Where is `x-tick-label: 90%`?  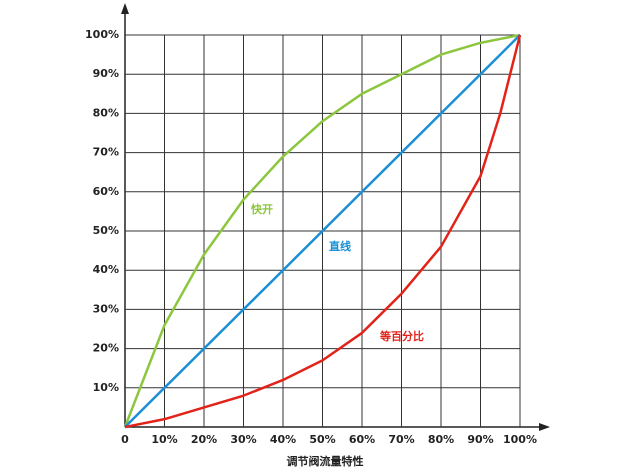
x-tick-label: 90% is located at coordinates (480, 439).